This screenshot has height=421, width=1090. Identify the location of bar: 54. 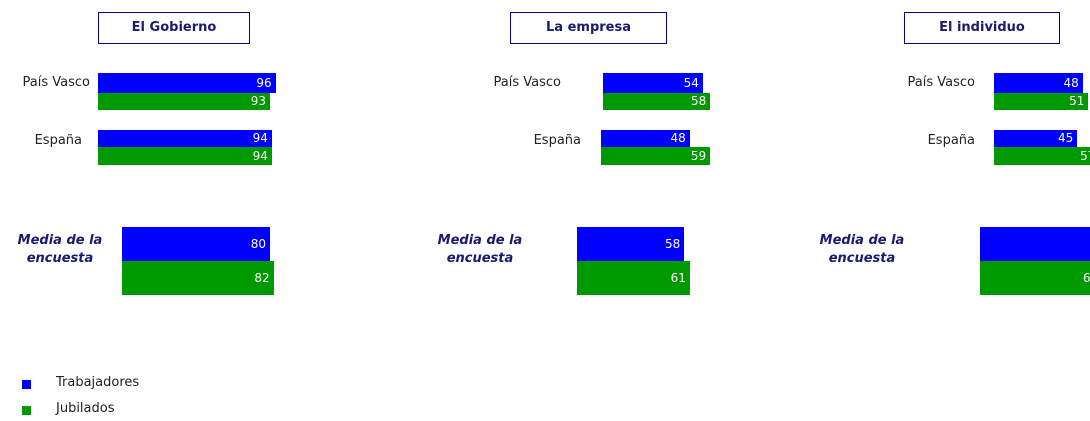
(653, 83).